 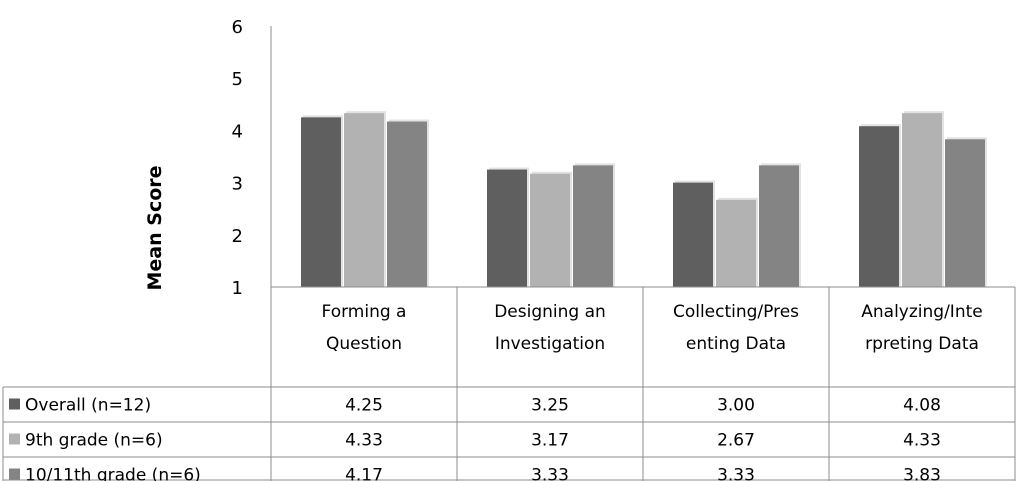 What do you see at coordinates (88, 406) in the screenshot?
I see `series-name: Overall (n=12)` at bounding box center [88, 406].